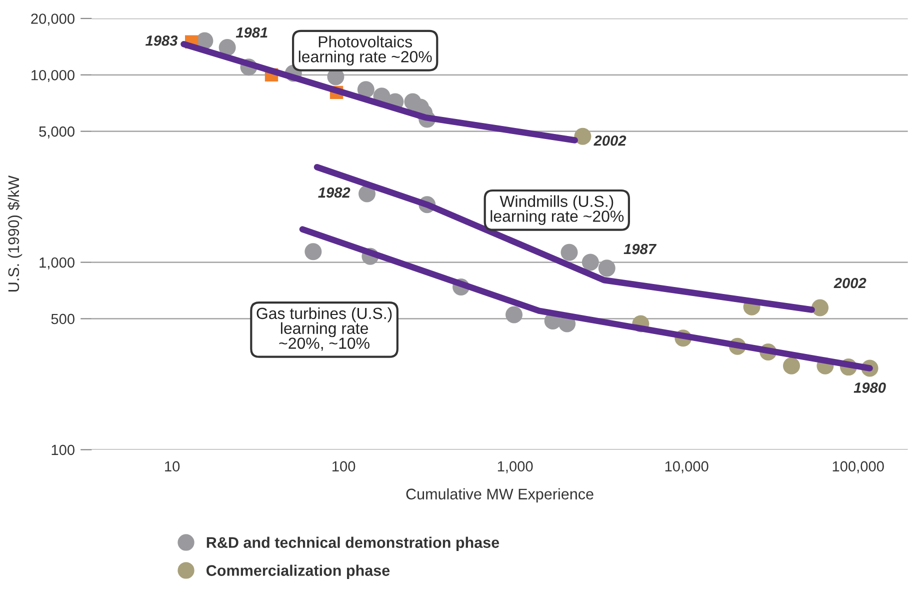 This screenshot has width=917, height=616. Describe the element at coordinates (344, 466) in the screenshot. I see `x-tick-label: 100` at that location.